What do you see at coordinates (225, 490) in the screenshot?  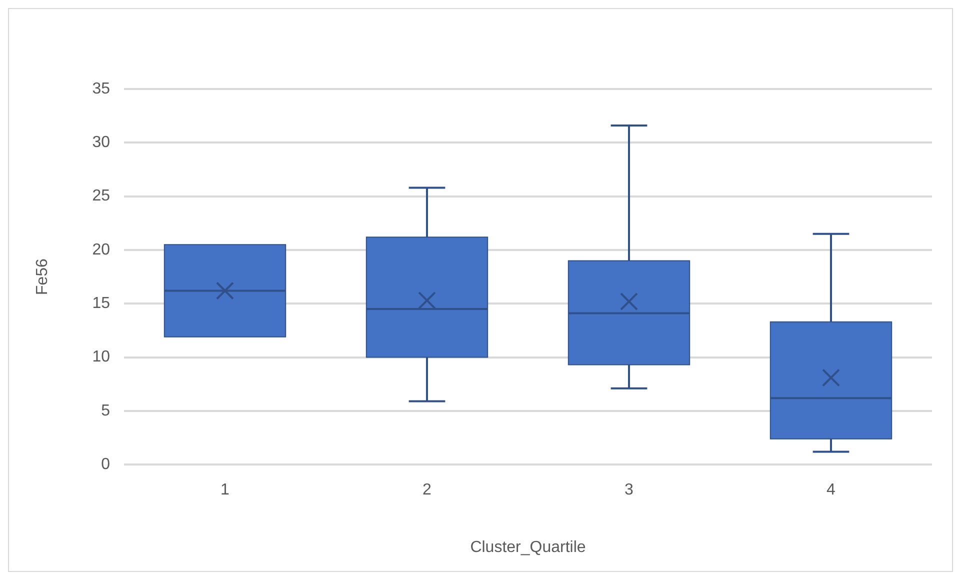 I see `x-tick-label: 1` at bounding box center [225, 490].